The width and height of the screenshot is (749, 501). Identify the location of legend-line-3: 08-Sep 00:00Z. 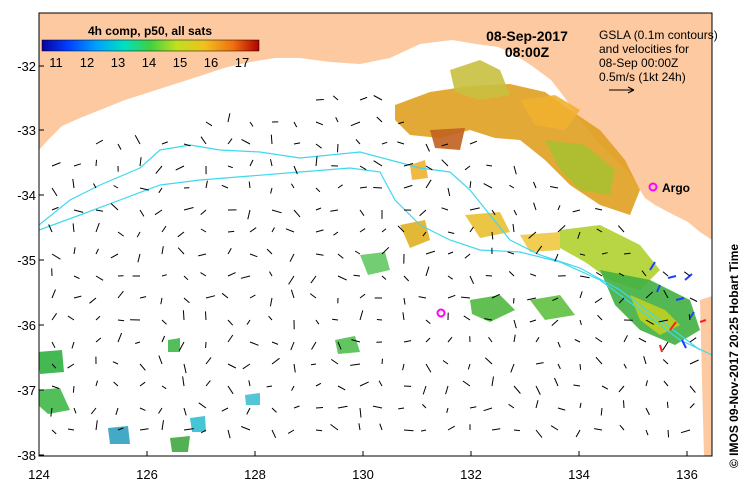
(638, 63).